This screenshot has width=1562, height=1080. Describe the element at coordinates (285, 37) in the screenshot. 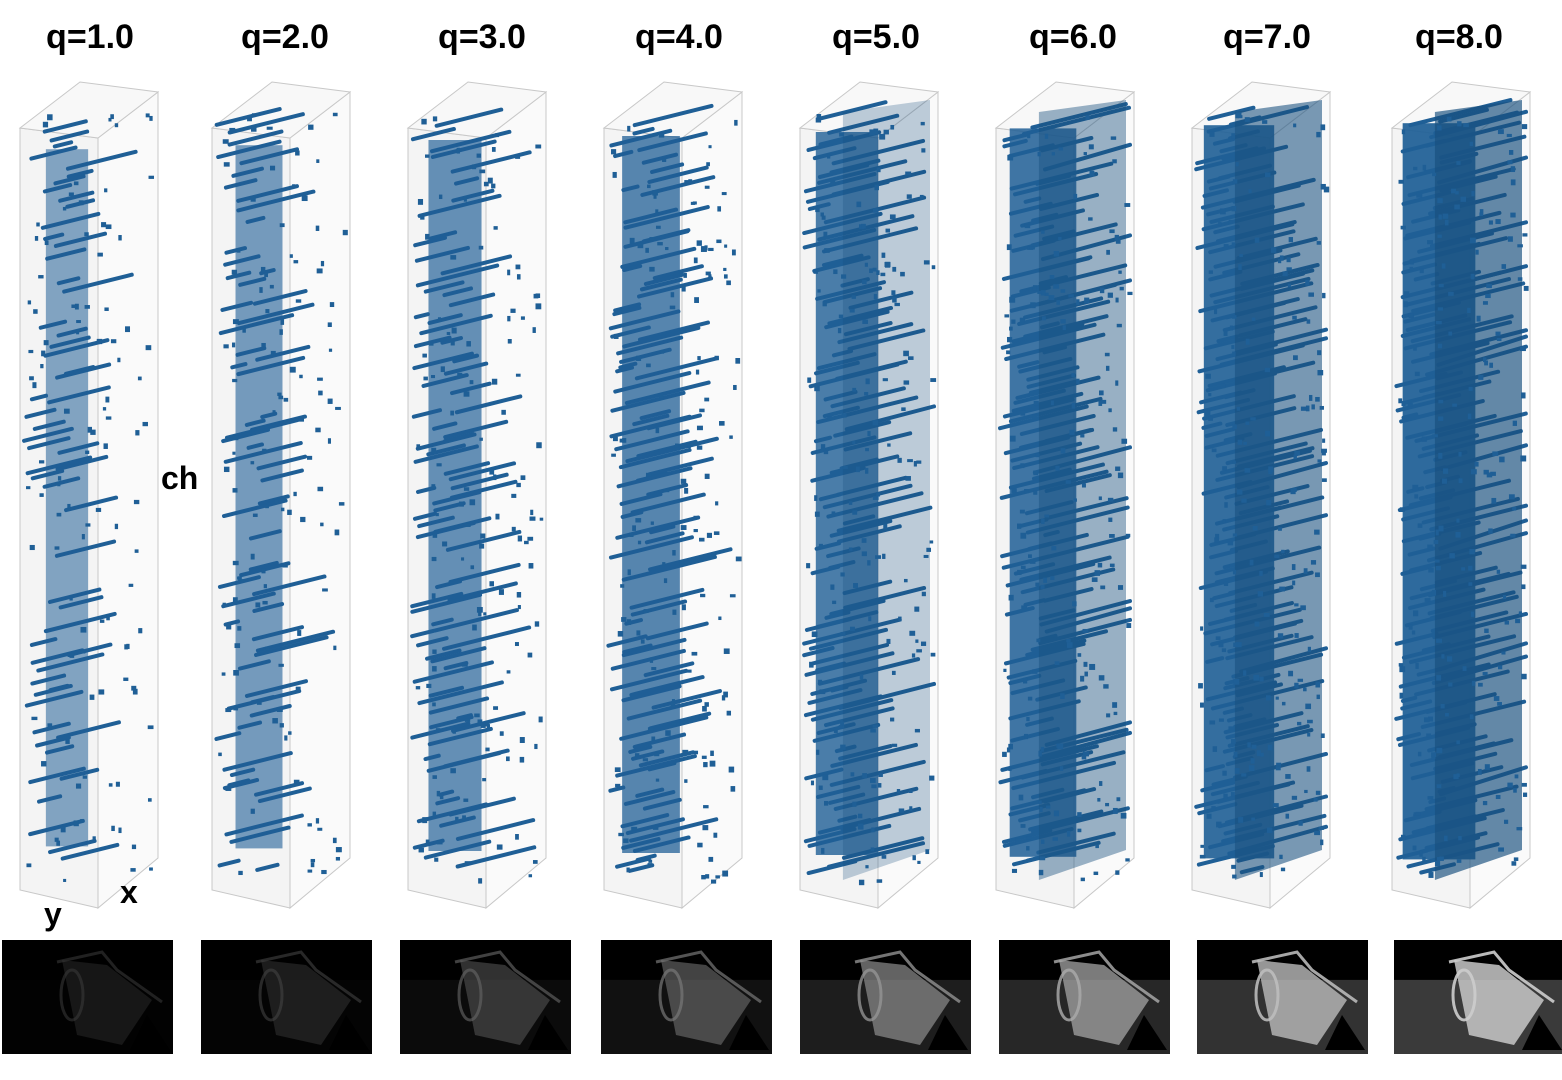

I see `panel-title-q2: q=2.0` at that location.